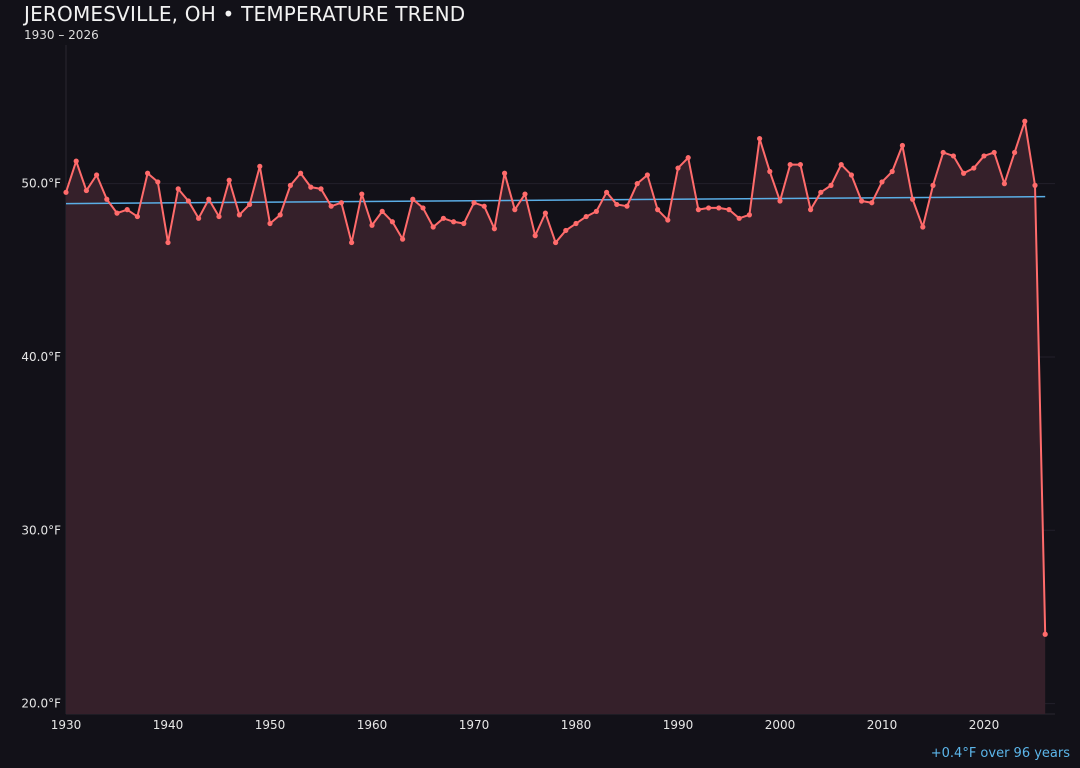  What do you see at coordinates (245, 14) in the screenshot?
I see `chart-title: JEROMESVILLE, OH • TEMPERATURE TREND` at bounding box center [245, 14].